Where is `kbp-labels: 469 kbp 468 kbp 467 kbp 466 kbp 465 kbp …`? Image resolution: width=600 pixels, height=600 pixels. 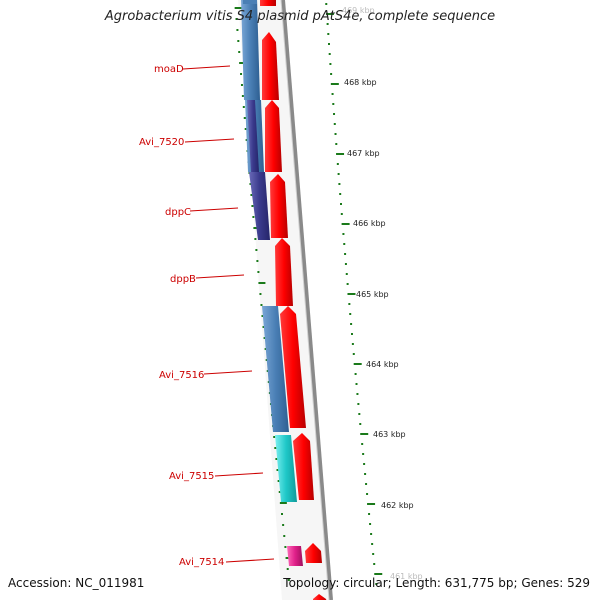 kbp-labels: 469 kbp 468 kbp 467 kbp 466 kbp 465 kbp … is located at coordinates (382, 293).